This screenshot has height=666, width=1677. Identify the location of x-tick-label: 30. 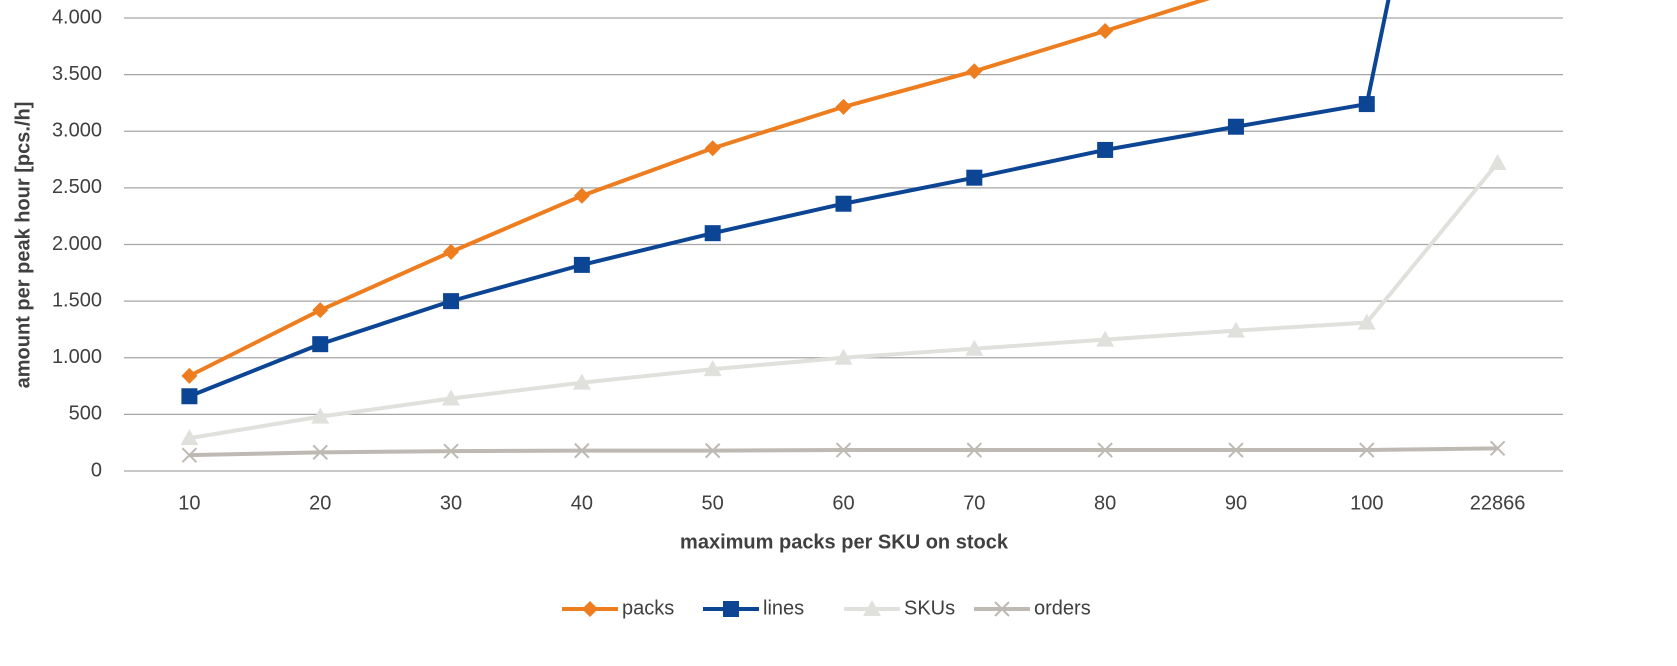
(451, 503).